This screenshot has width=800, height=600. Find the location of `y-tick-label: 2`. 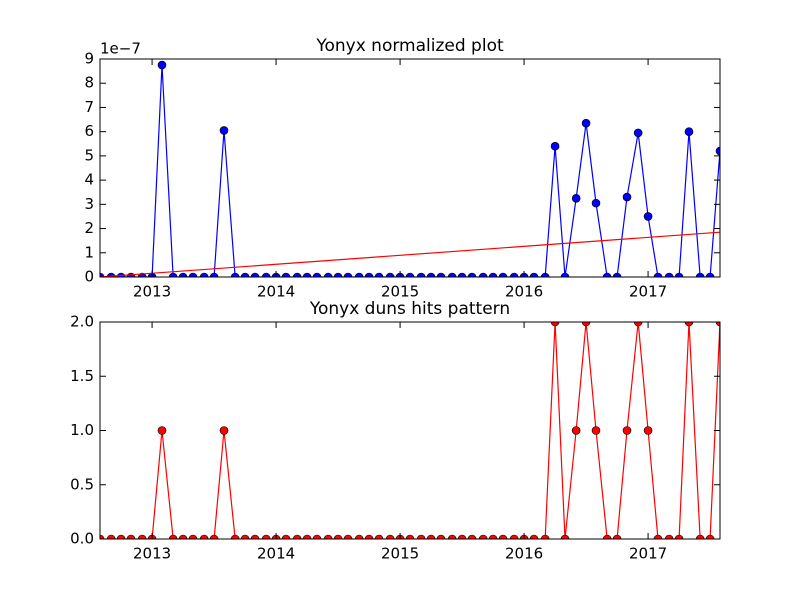

y-tick-label: 2 is located at coordinates (89, 228).